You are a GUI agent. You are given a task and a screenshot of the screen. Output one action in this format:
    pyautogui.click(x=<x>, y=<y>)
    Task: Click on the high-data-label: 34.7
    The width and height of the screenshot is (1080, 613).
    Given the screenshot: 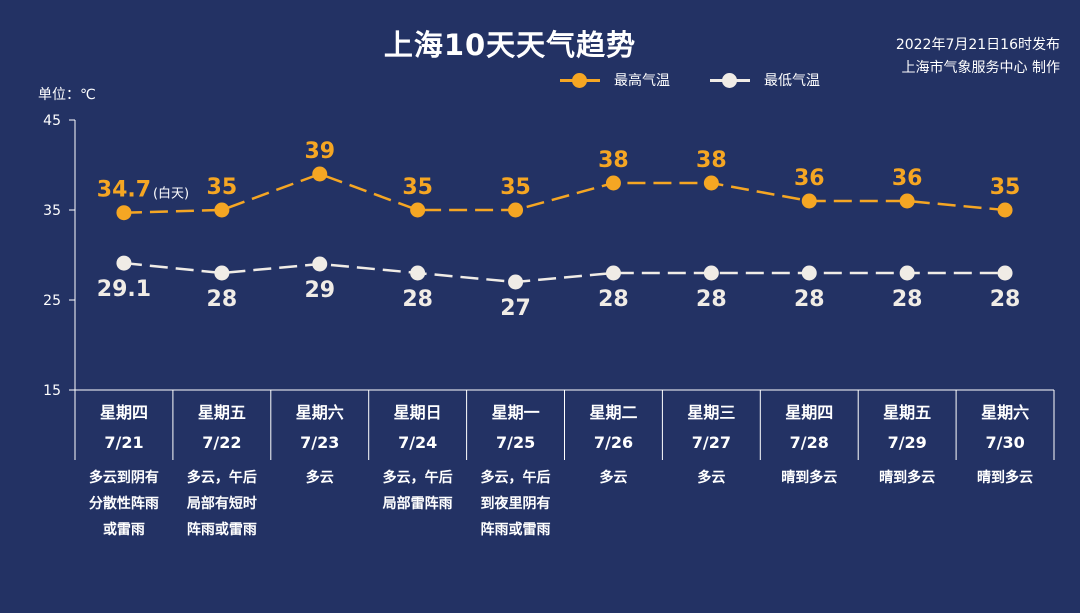 What is the action you would take?
    pyautogui.click(x=124, y=190)
    